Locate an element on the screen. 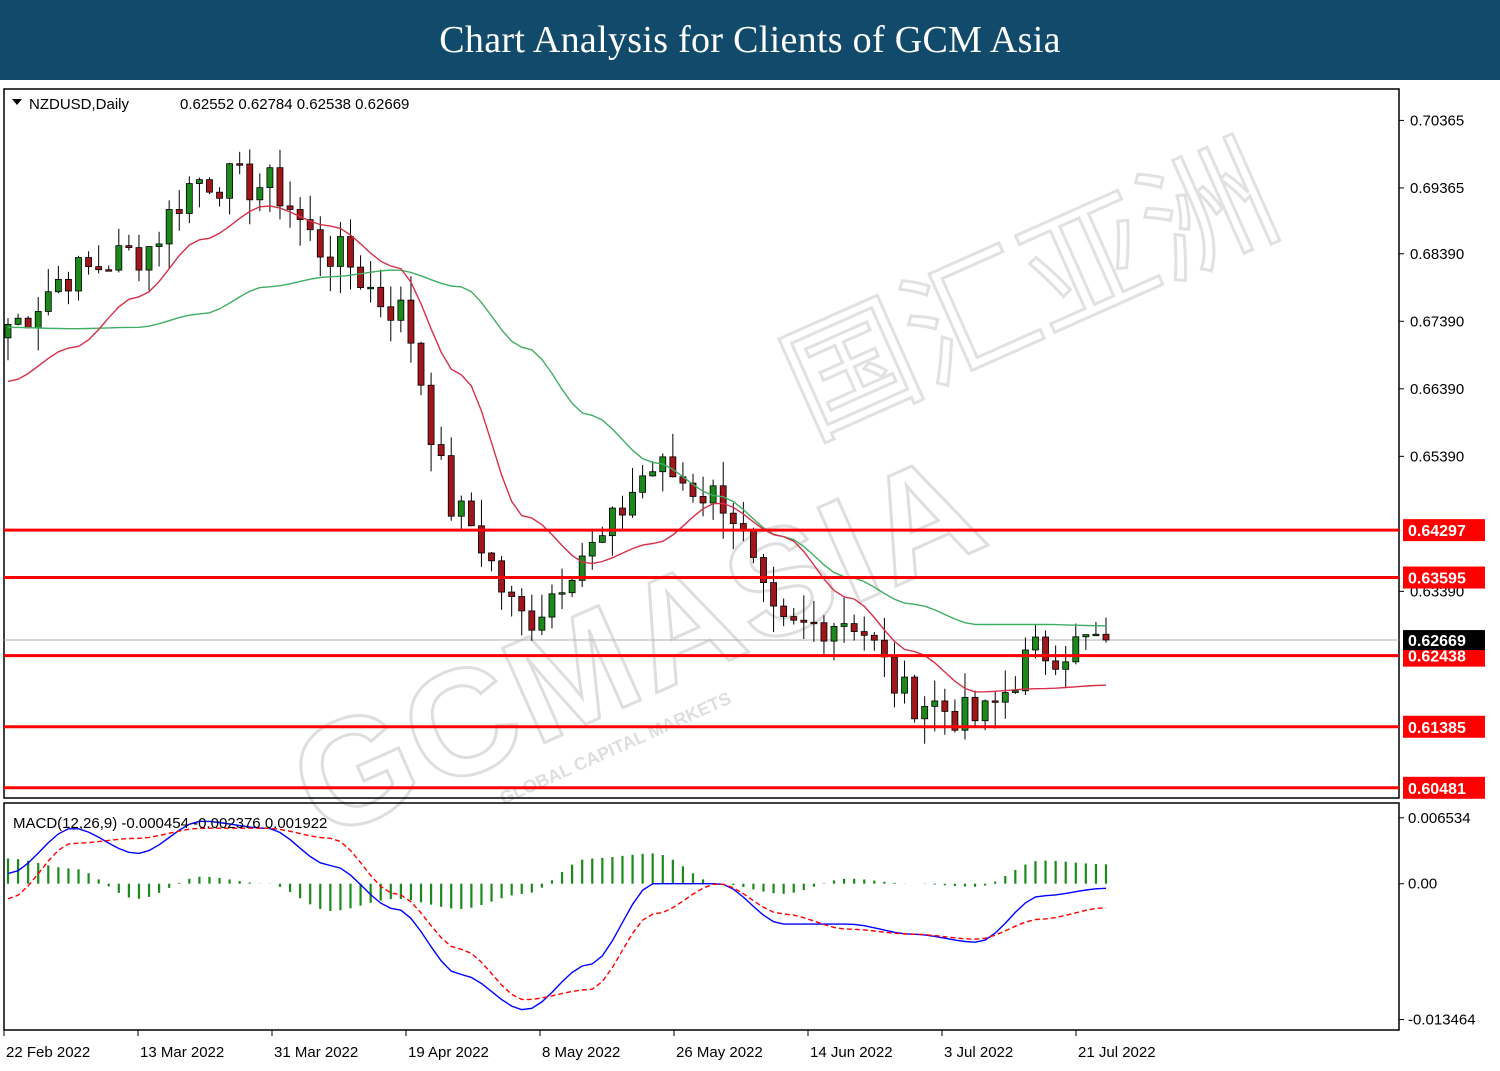 This screenshot has height=1071, width=1500. symbol-label: NZDUSD,Daily is located at coordinates (79, 104).